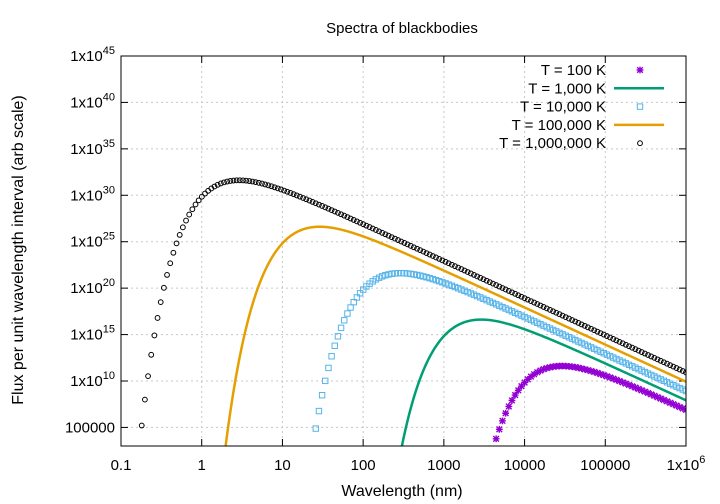  I want to click on legend-swatch, so click(640, 143).